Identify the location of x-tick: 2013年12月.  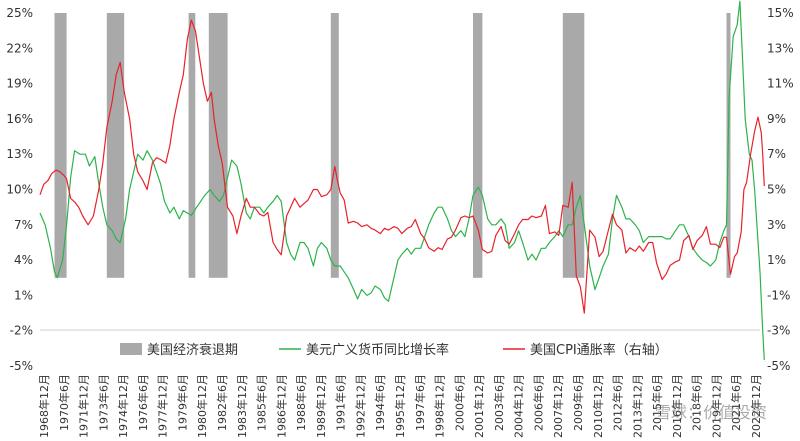
(637, 406).